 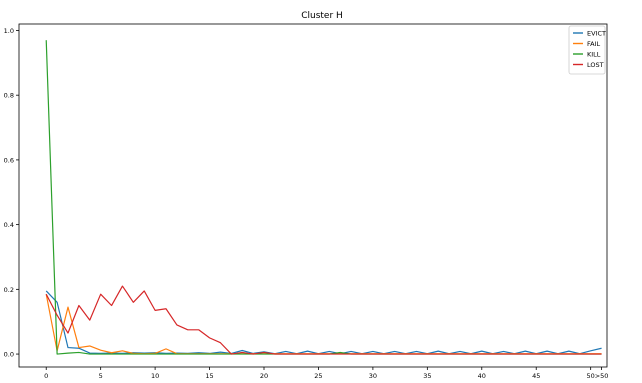 I want to click on series-line-fail, so click(x=323, y=324).